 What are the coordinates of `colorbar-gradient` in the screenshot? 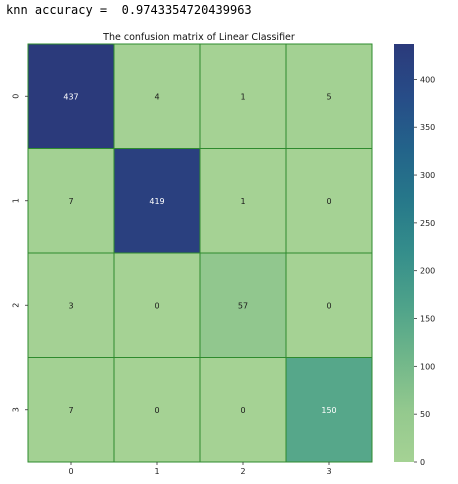 It's located at (404, 253).